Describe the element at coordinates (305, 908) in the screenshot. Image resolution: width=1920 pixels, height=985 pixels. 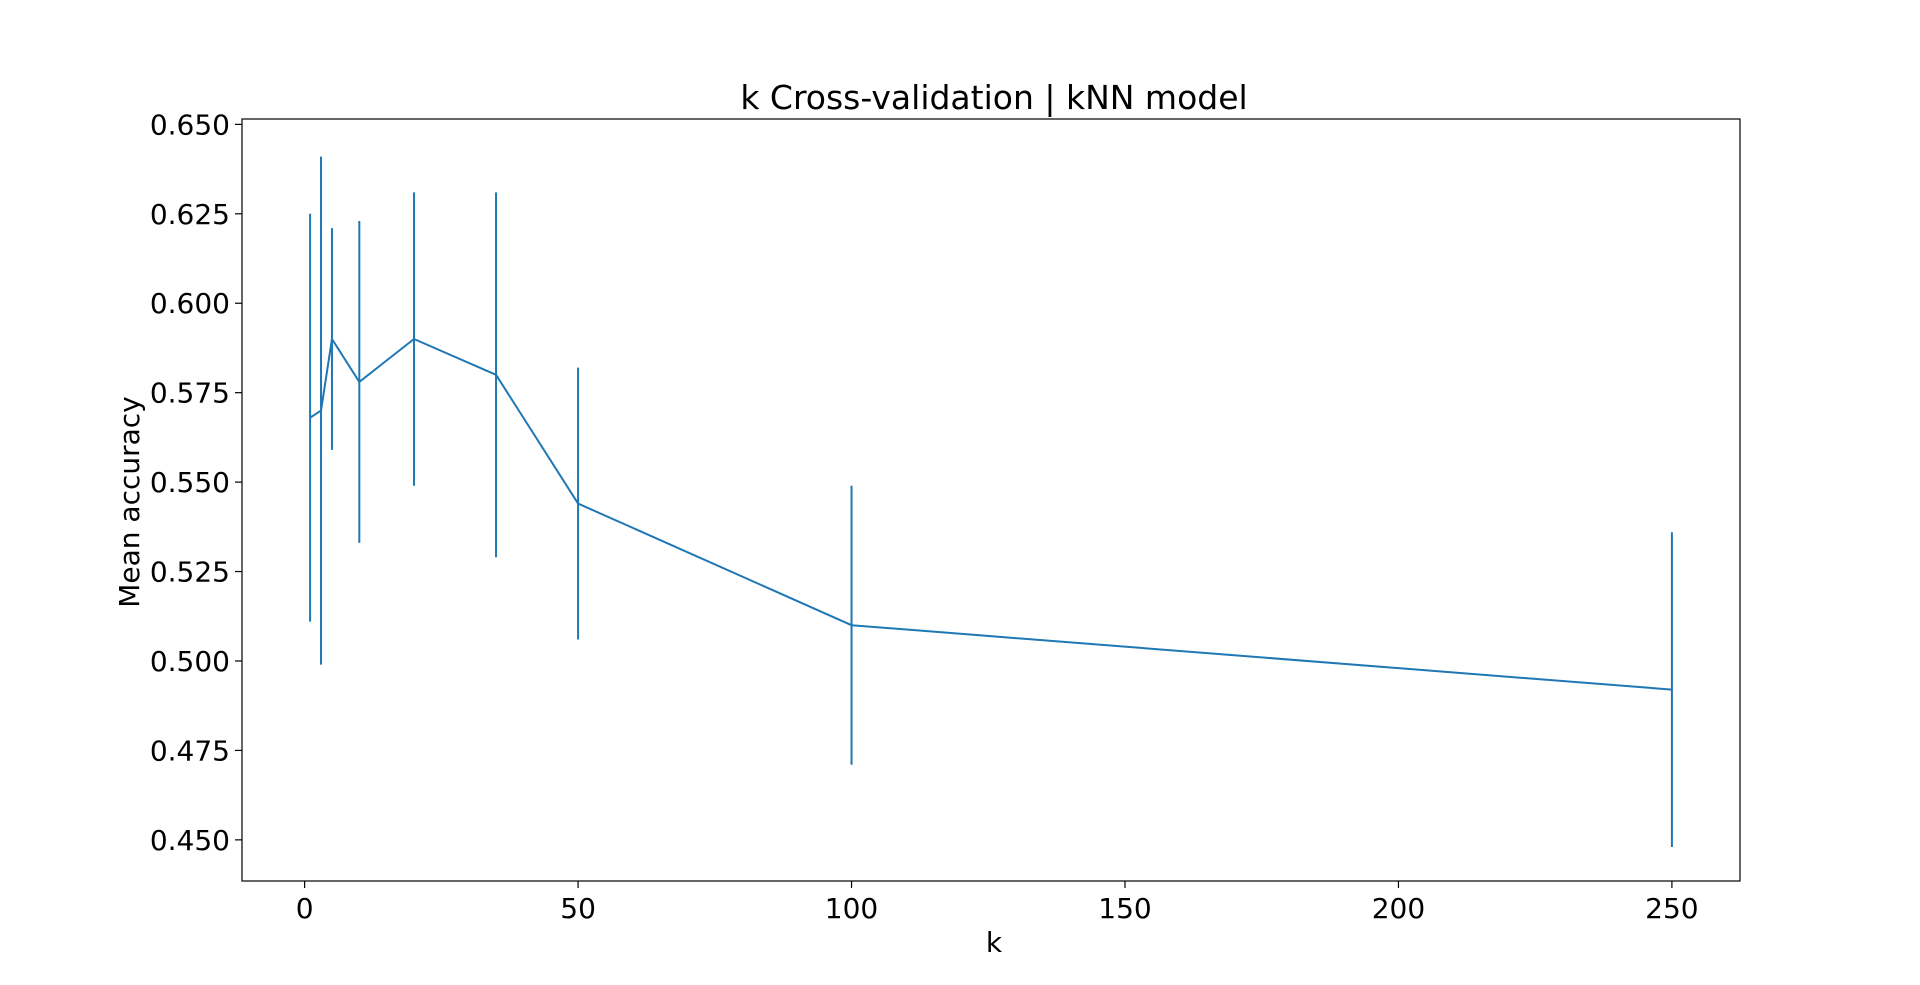
I see `x-tick-label: 0` at that location.